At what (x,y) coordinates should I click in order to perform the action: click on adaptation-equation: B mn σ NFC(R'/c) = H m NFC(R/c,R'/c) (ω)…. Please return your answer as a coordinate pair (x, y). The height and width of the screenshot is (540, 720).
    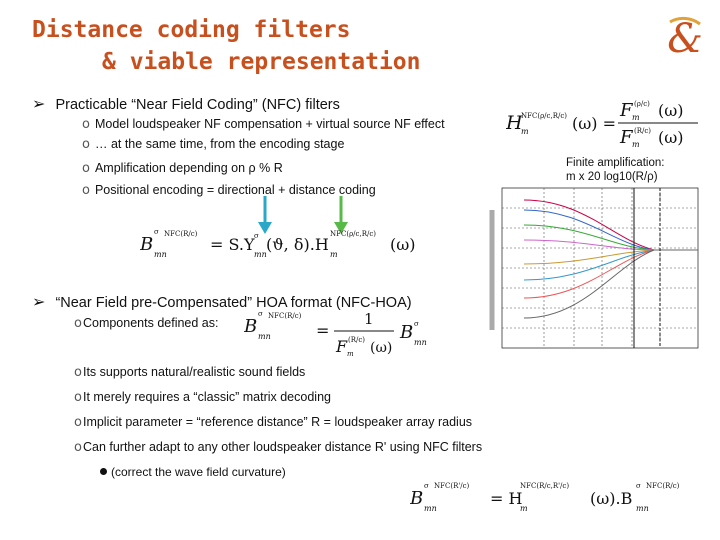
    Looking at the image, I should click on (545, 497).